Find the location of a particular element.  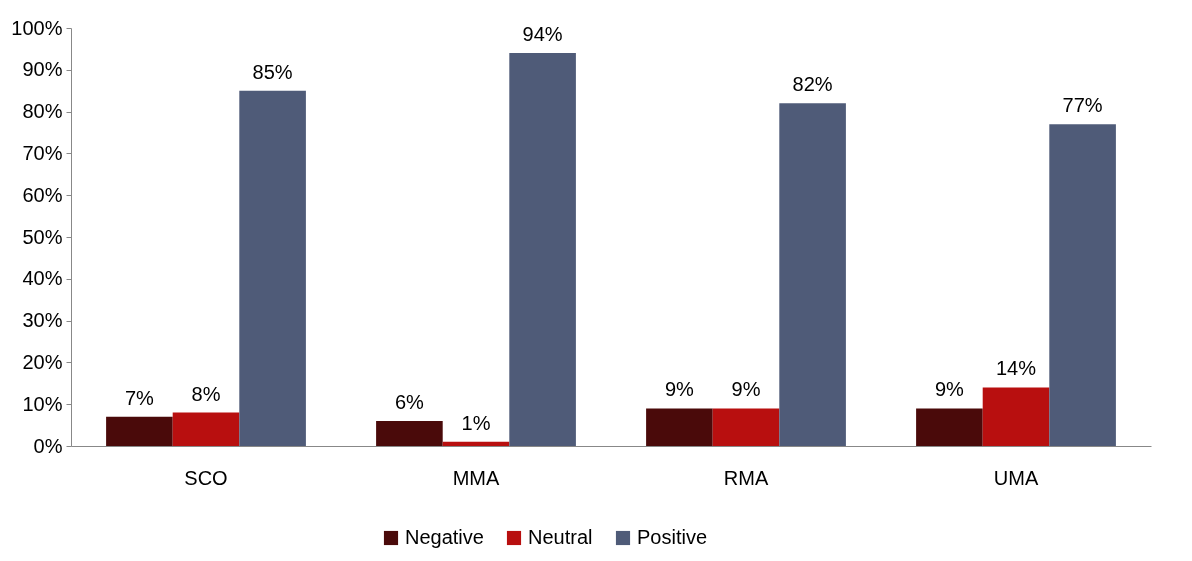

y-tick-label: 10% is located at coordinates (42, 403).